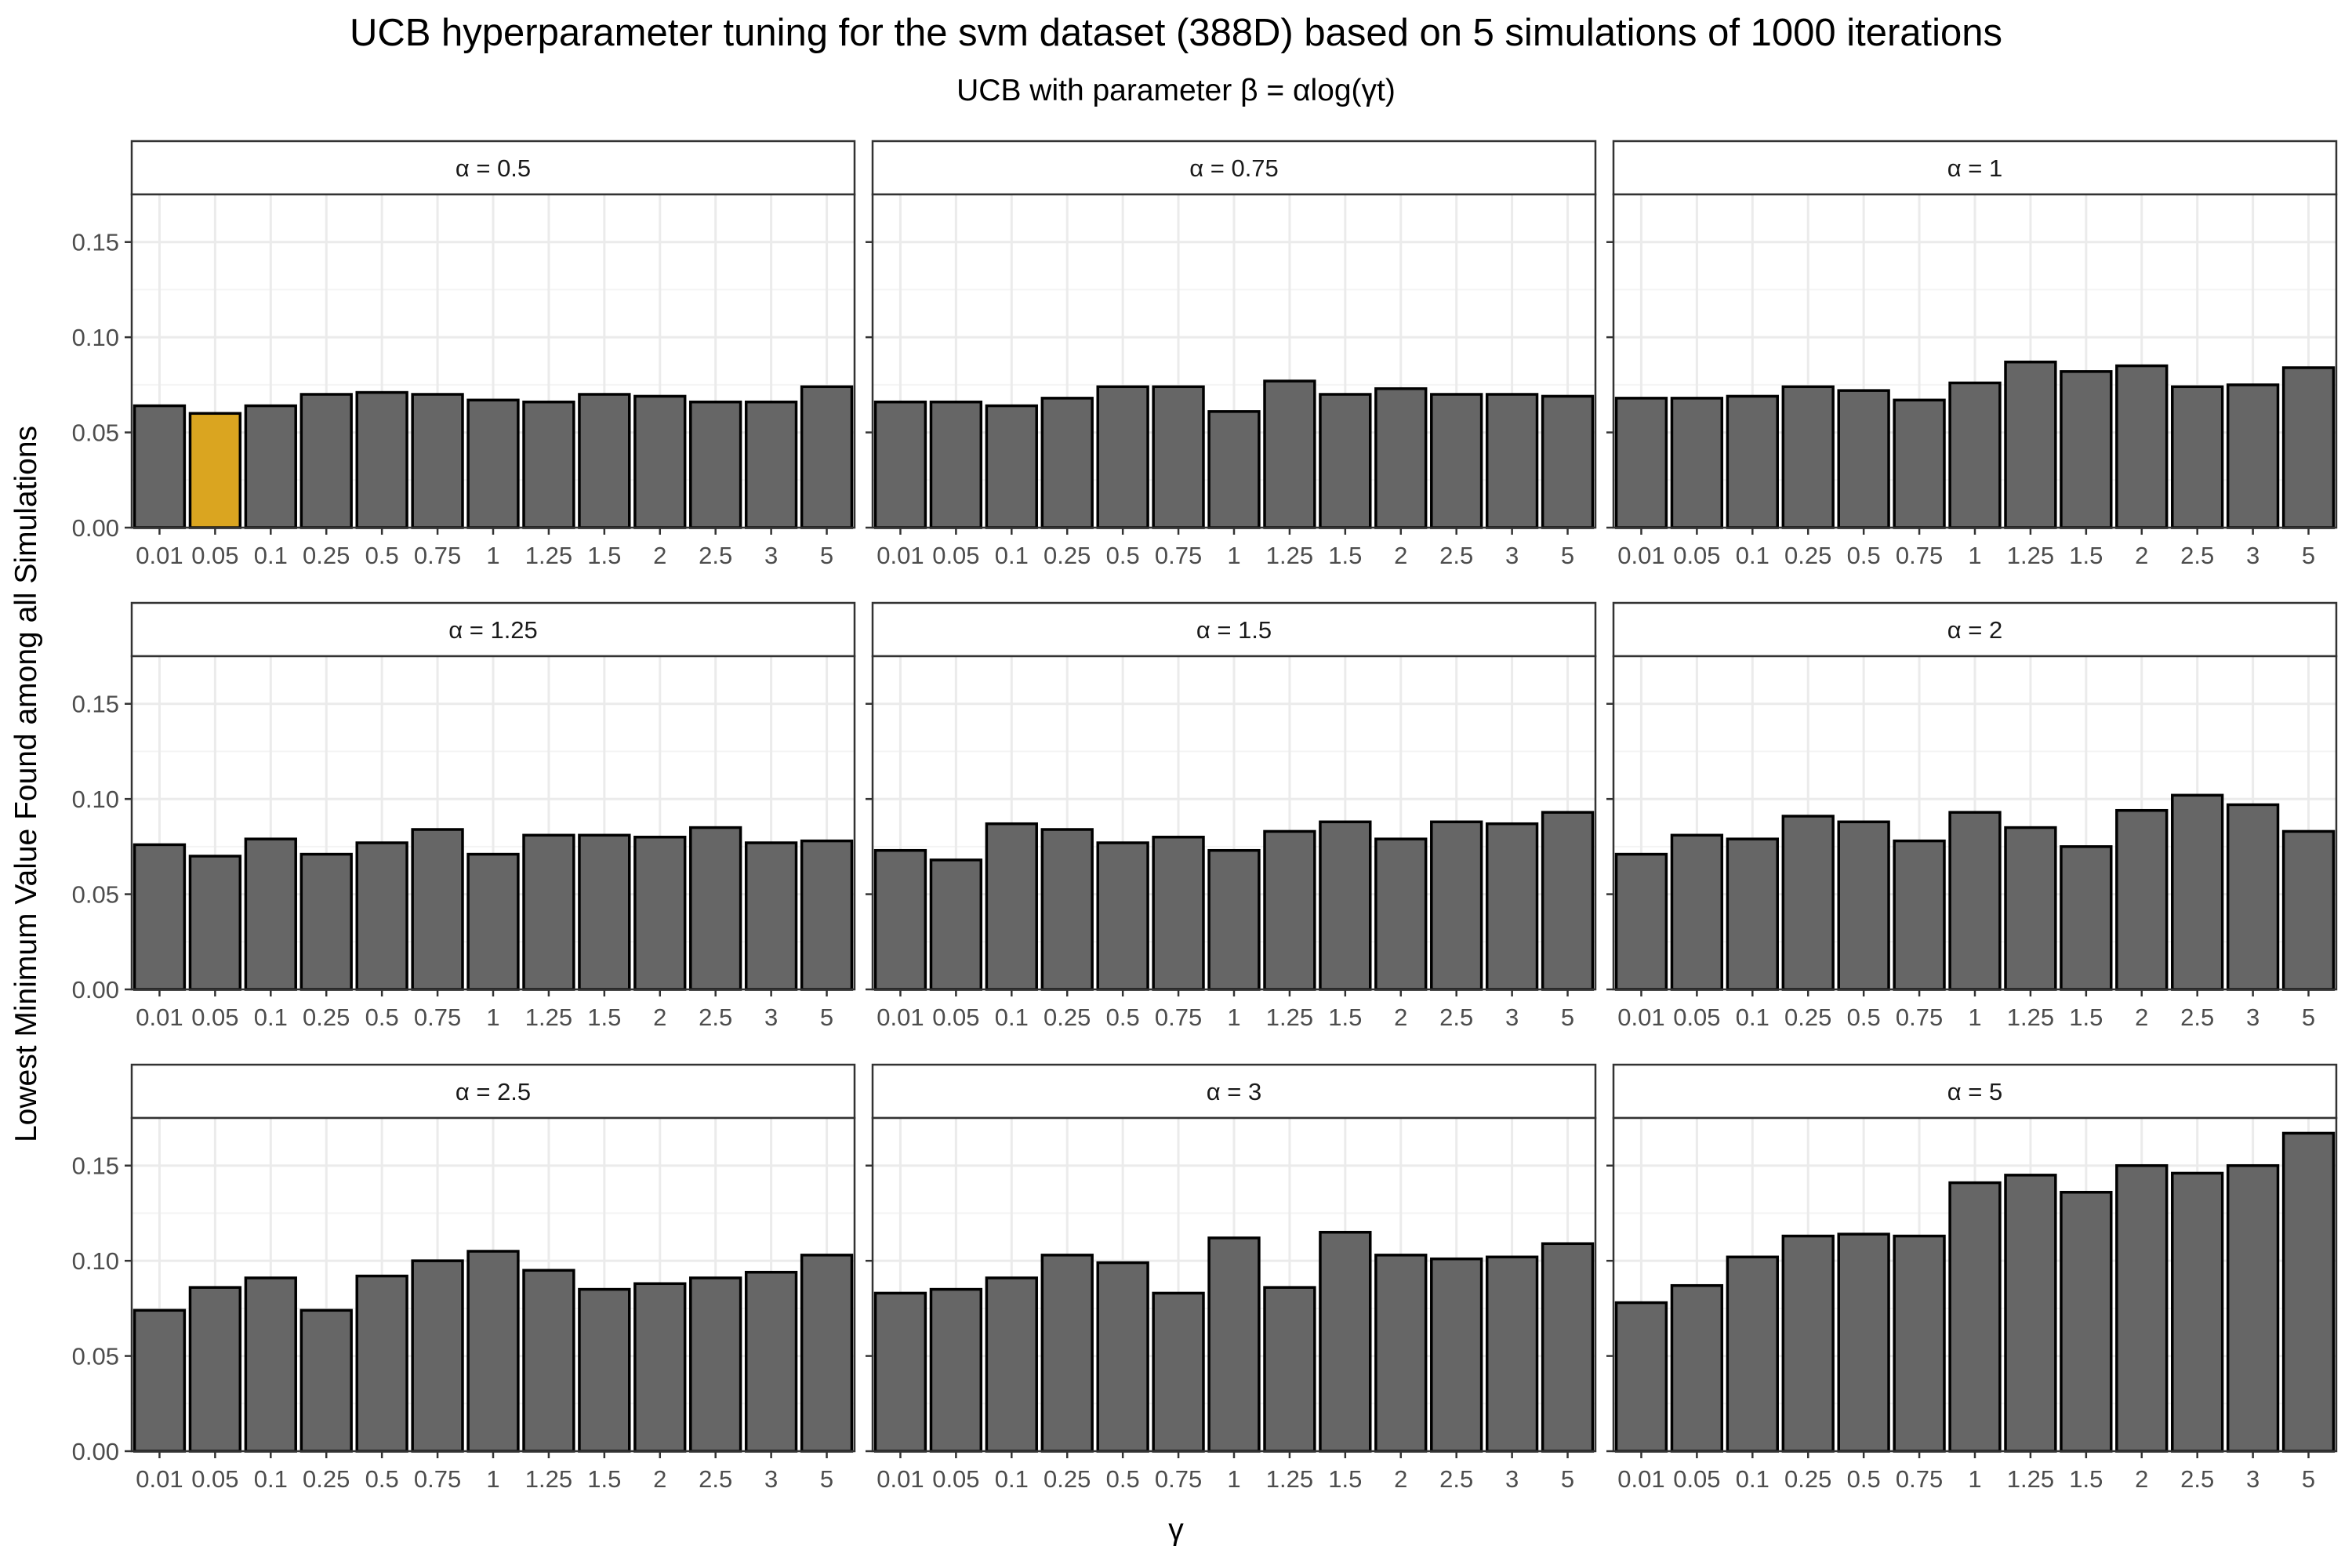 Image resolution: width=2352 pixels, height=1568 pixels. I want to click on x-tick-label: 0.05, so click(955, 1479).